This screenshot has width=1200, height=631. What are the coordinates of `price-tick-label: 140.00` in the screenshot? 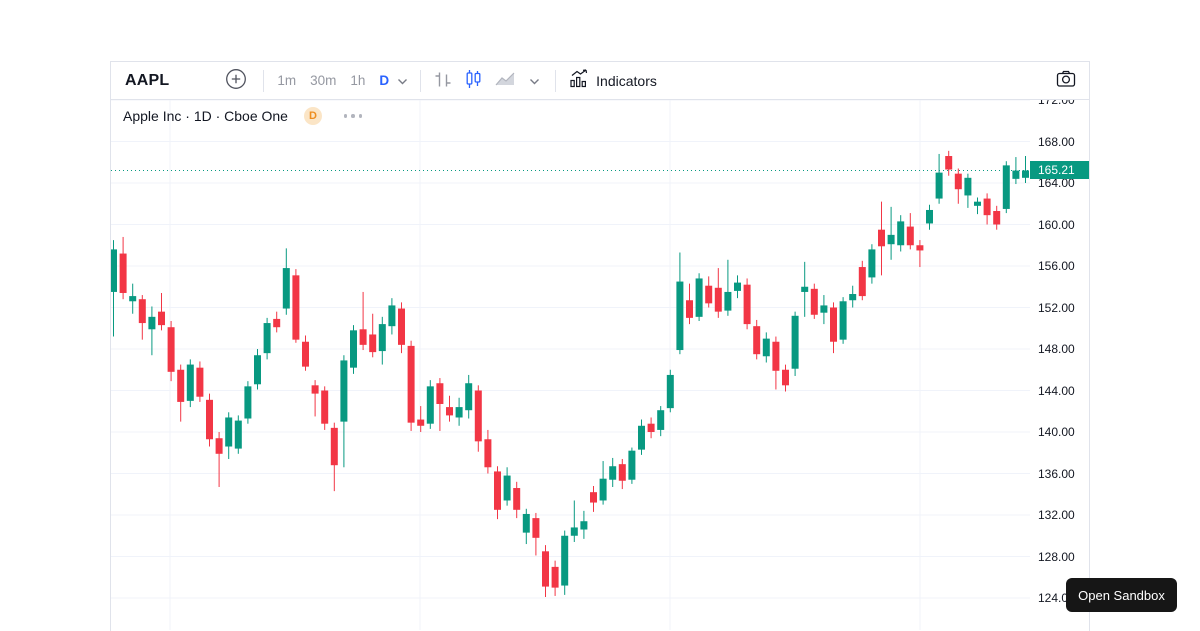 It's located at (1056, 432).